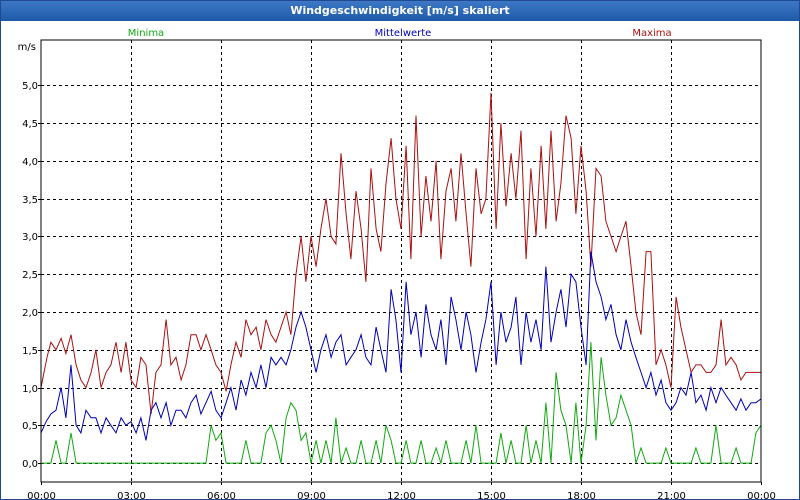 This screenshot has width=800, height=500. Describe the element at coordinates (491, 495) in the screenshot. I see `x-tick-time: 15:00` at that location.